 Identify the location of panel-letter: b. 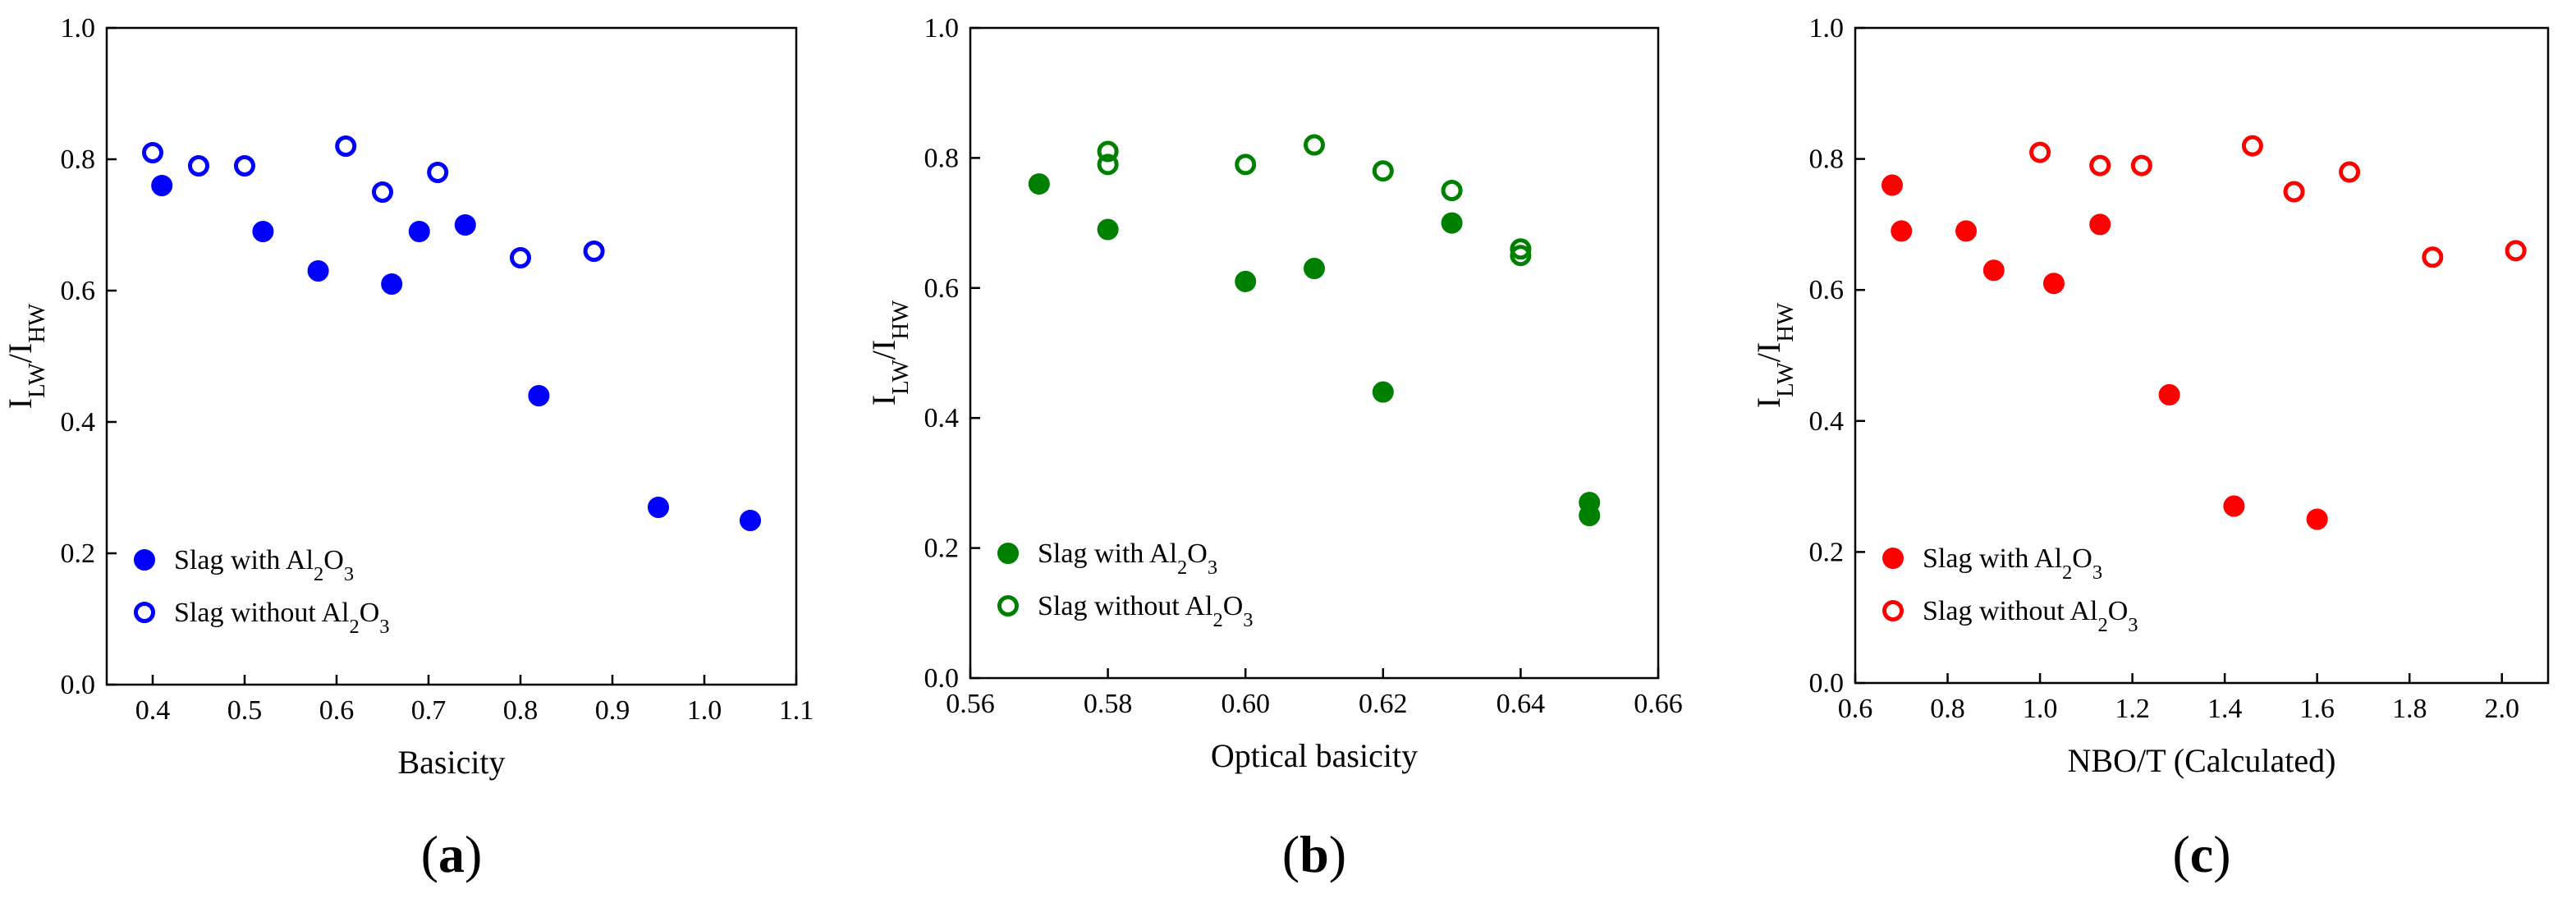
(1314, 854).